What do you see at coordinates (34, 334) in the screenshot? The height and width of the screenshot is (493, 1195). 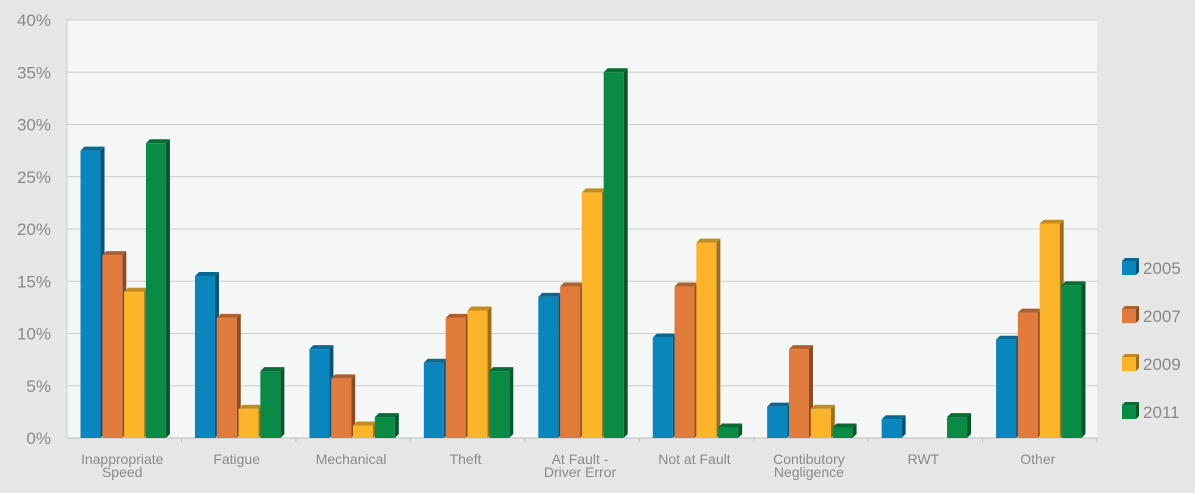 I see `y-tick-label: 10%` at bounding box center [34, 334].